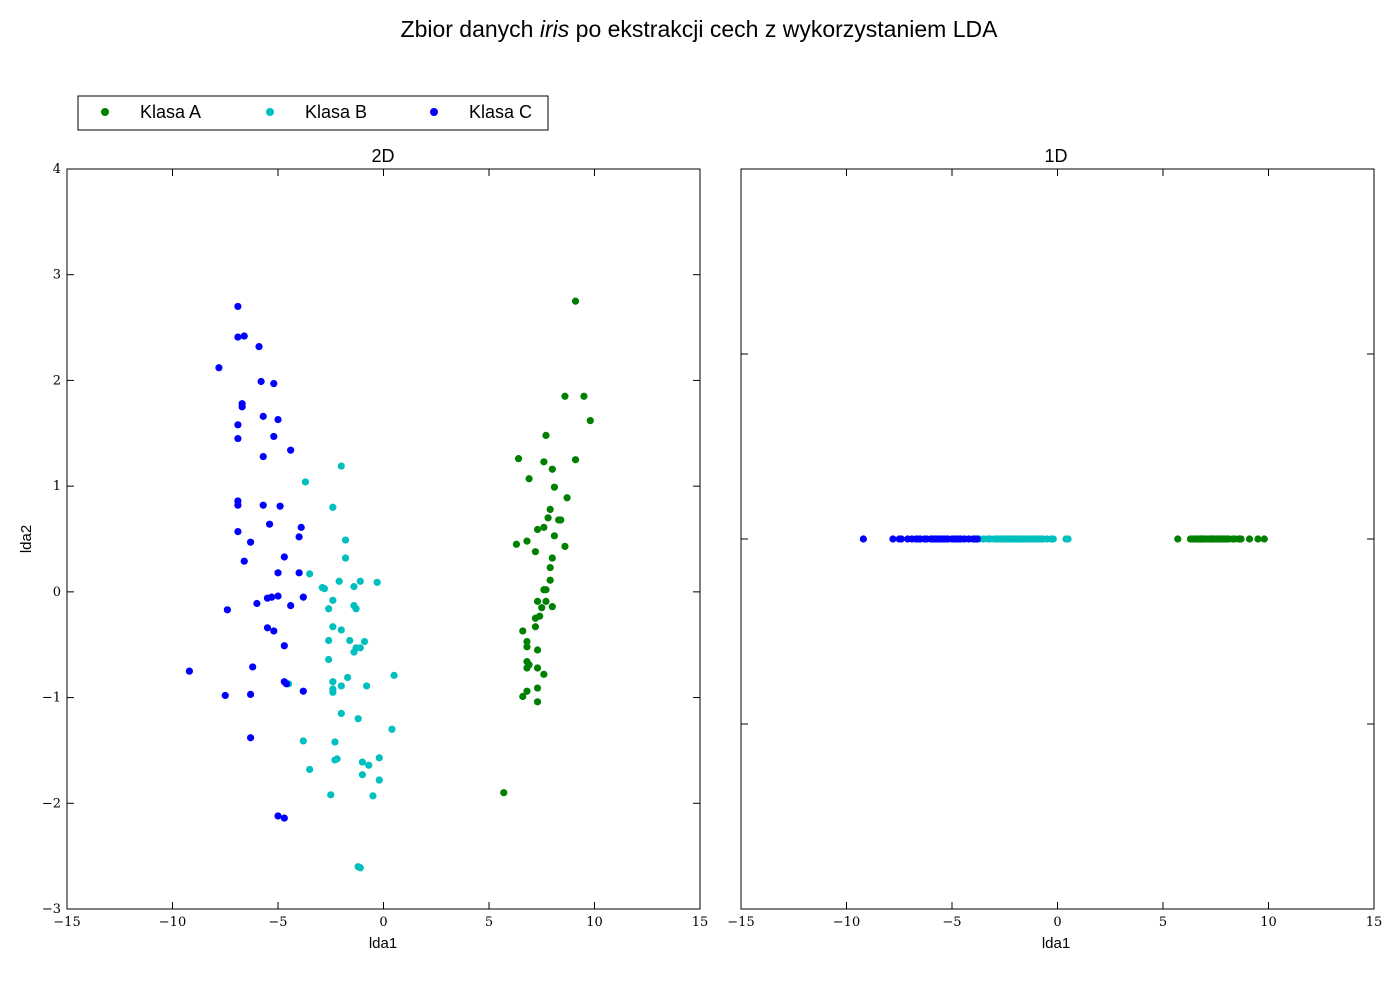  I want to click on plot-2d-ytick-label: −1, so click(51, 698).